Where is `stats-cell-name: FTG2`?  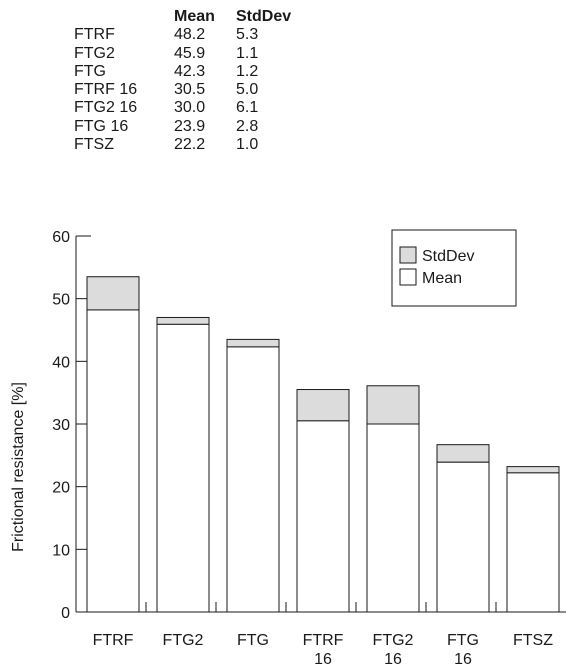
stats-cell-name: FTG2 is located at coordinates (94, 53).